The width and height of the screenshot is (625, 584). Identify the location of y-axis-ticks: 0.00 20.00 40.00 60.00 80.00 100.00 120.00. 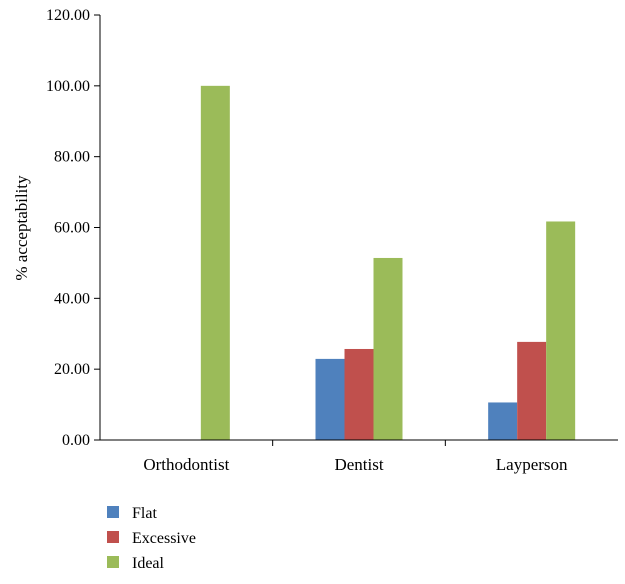
(73, 228).